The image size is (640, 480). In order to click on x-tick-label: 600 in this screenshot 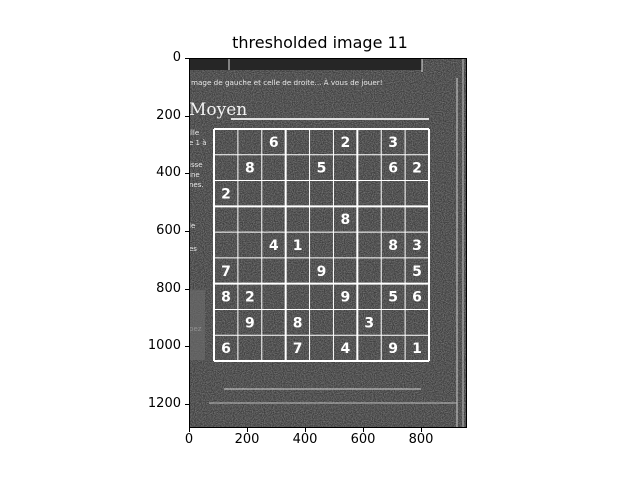, I will do `click(363, 439)`.